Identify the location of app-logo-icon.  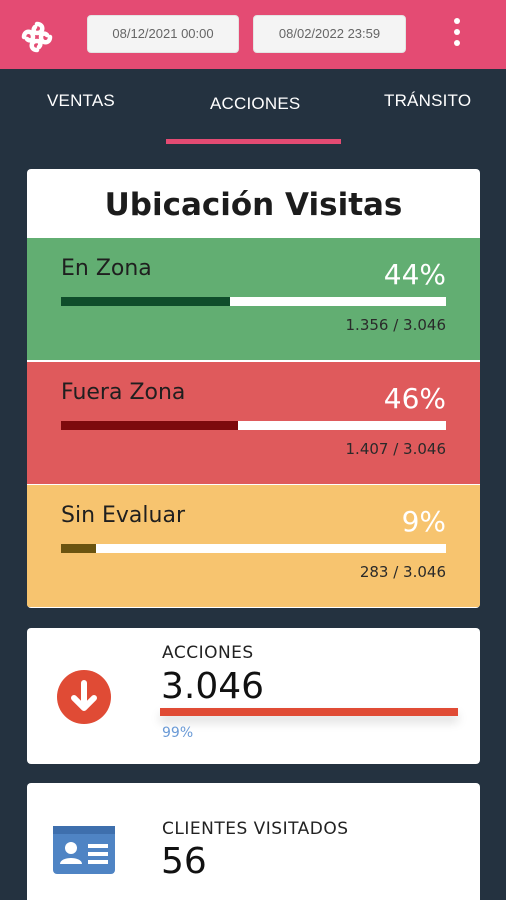
(37, 37).